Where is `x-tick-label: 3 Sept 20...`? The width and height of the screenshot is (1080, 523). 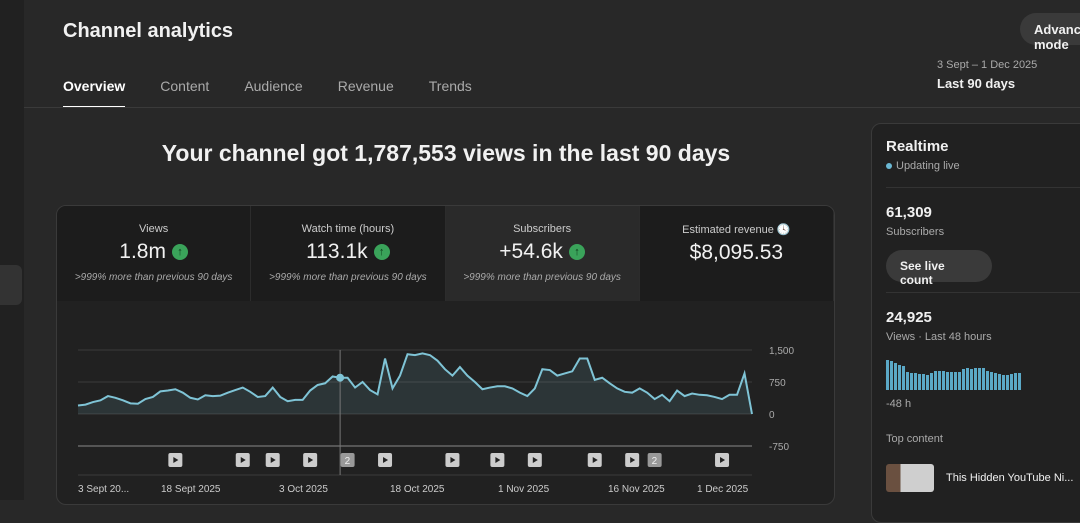 x-tick-label: 3 Sept 20... is located at coordinates (103, 489).